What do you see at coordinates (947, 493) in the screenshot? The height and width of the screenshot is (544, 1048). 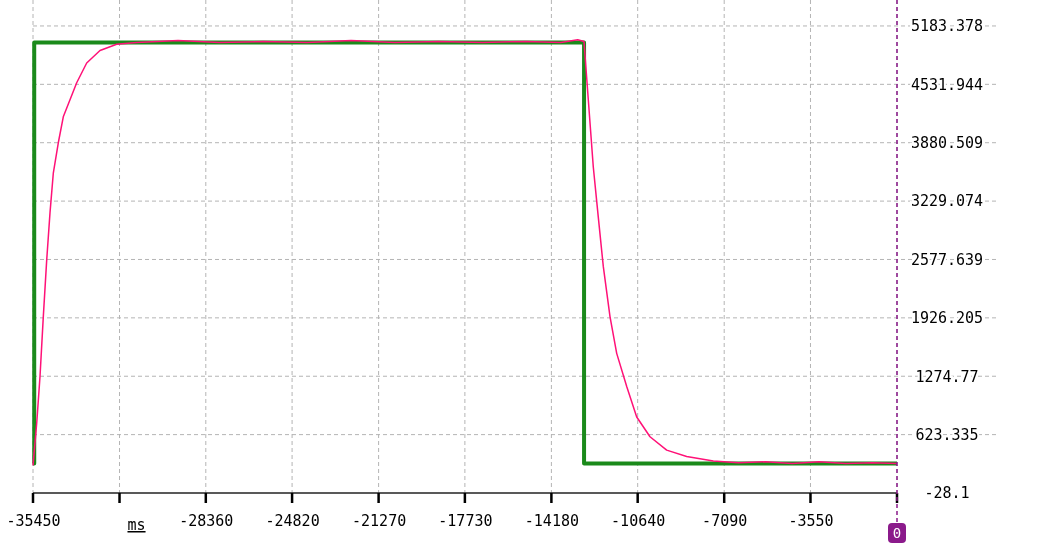 I see `y-tick-label: -28.1` at bounding box center [947, 493].